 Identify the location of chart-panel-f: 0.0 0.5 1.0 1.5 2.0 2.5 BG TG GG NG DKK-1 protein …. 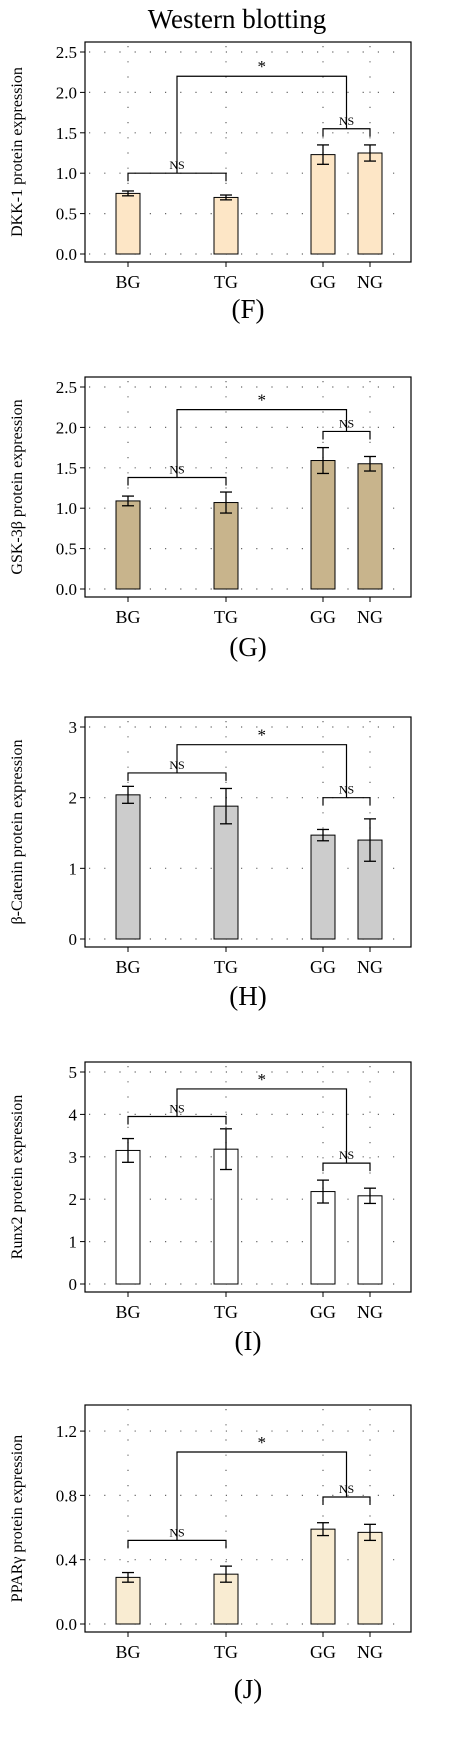
(210, 182).